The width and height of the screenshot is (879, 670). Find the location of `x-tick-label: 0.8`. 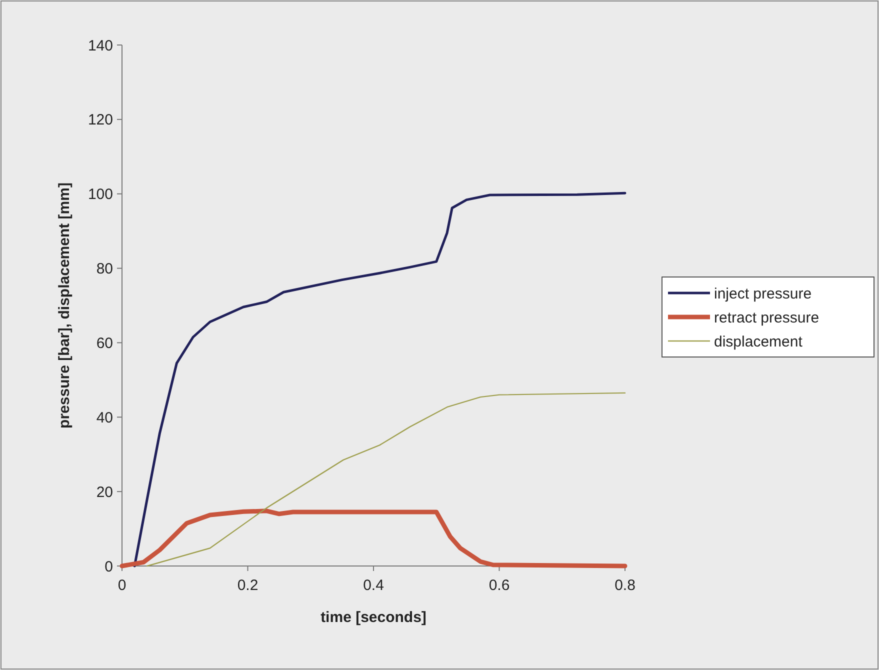

x-tick-label: 0.8 is located at coordinates (625, 585).